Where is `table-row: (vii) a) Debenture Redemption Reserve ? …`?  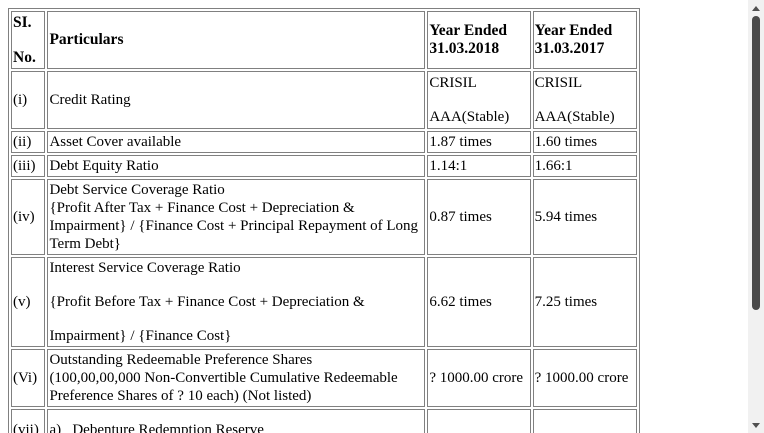 table-row: (vii) a) Debenture Redemption Reserve ? … is located at coordinates (324, 421).